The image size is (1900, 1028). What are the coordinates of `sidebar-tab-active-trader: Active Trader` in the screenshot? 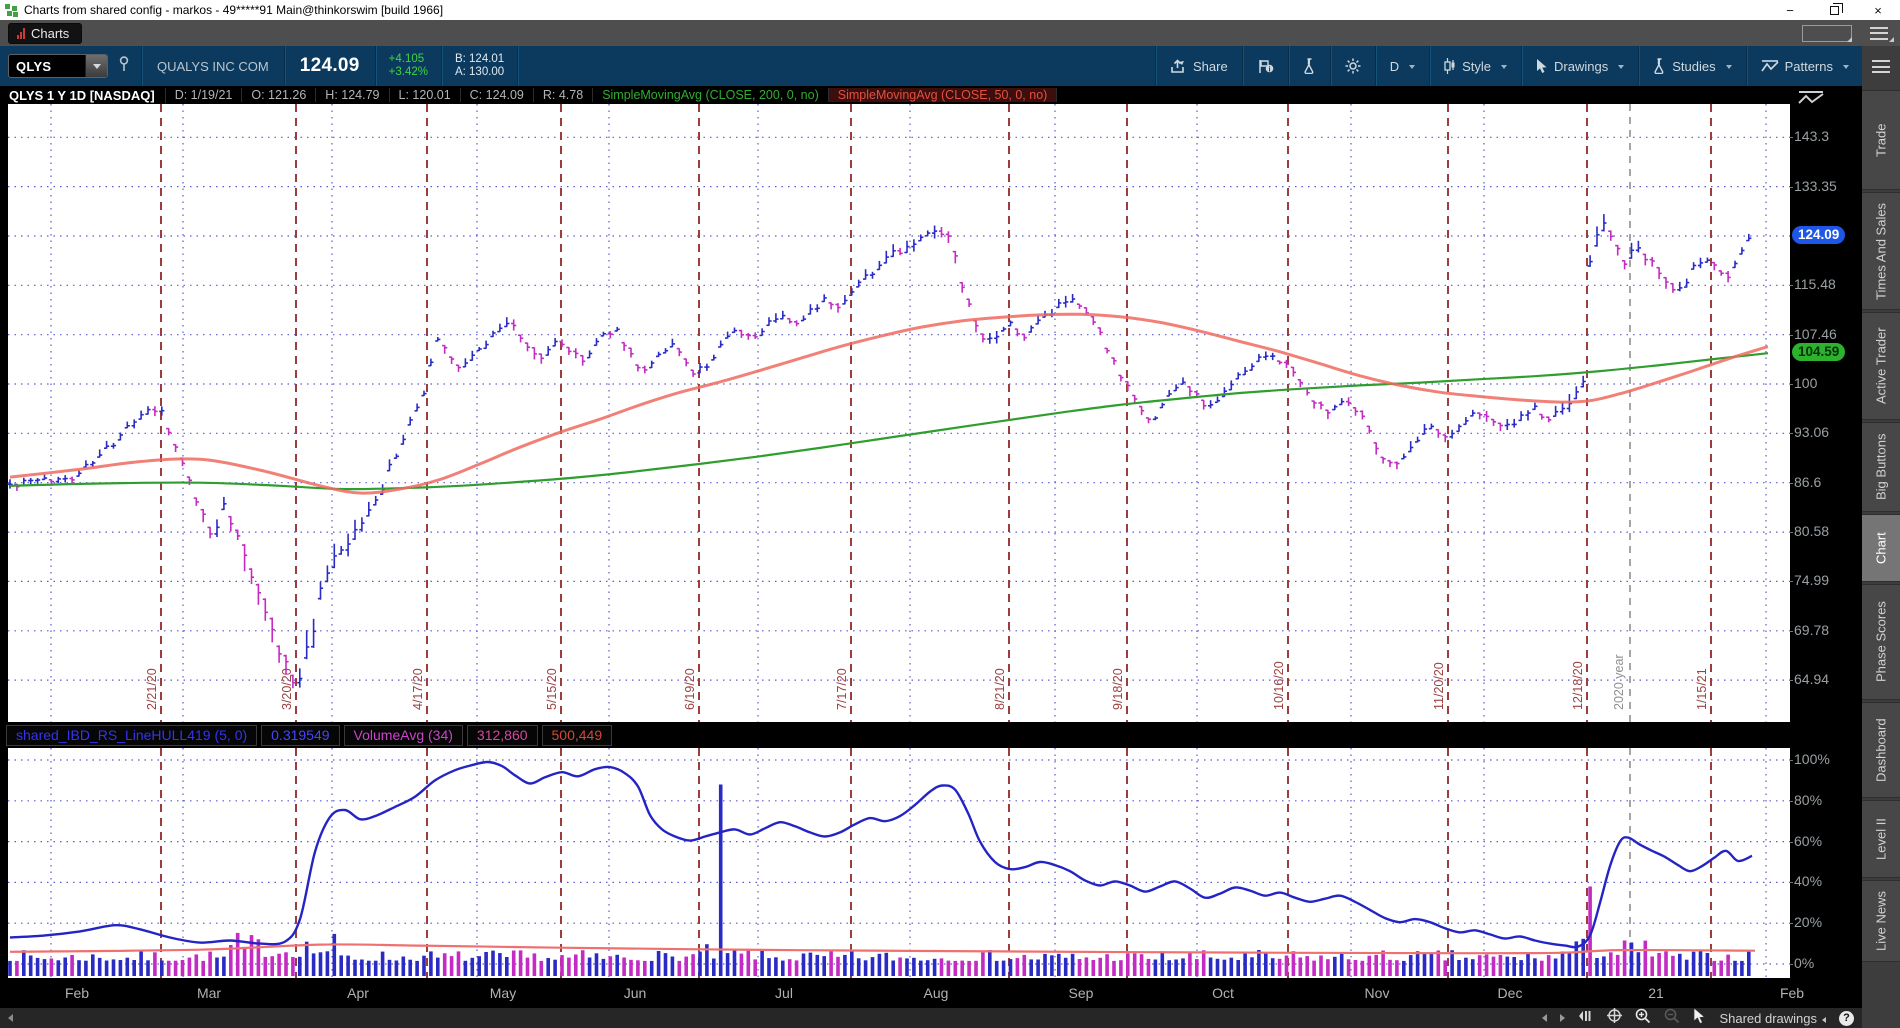 It's located at (1881, 366).